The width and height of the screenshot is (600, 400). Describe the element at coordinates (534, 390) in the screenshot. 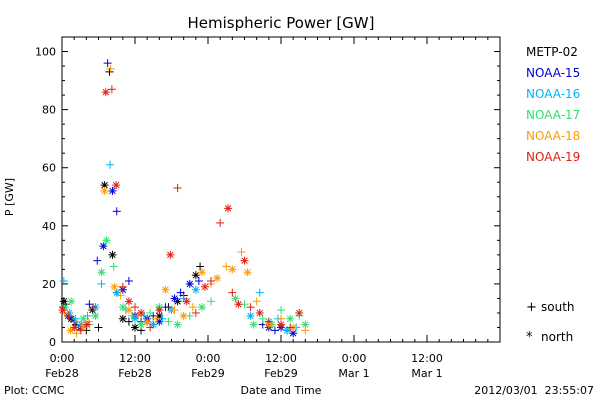

I see `footer-timestamp: 2012/03/01 23:55:07` at that location.